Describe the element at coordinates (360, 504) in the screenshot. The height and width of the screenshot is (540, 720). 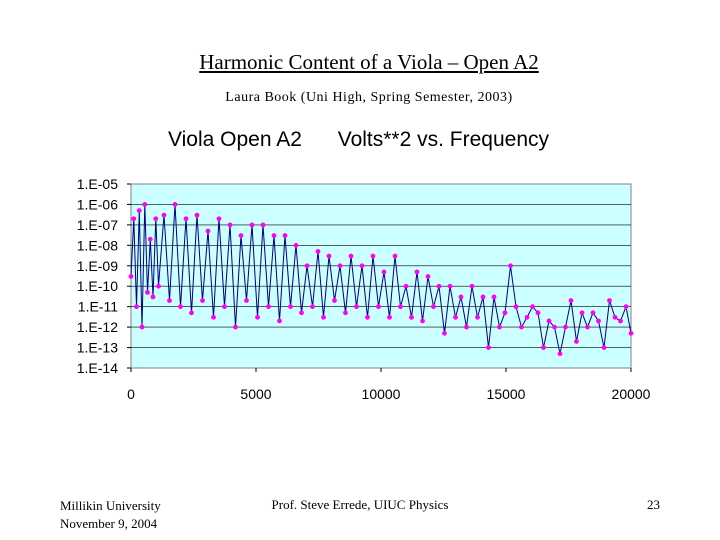
I see `footer-presenter: Prof. Steve Errede, UIUC Physics` at that location.